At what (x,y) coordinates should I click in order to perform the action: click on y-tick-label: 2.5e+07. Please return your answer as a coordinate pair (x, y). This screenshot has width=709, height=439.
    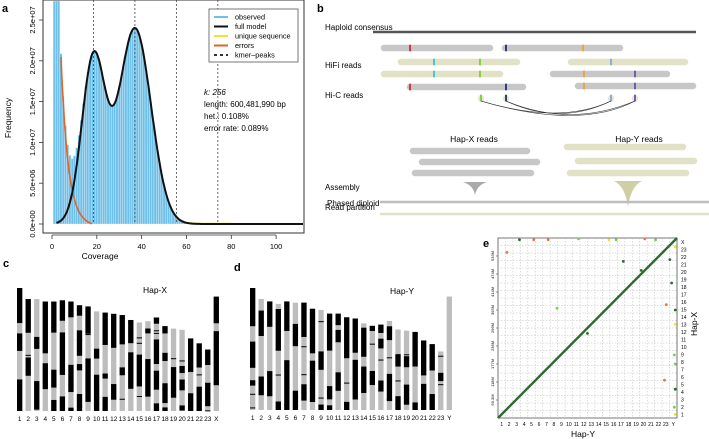
    Looking at the image, I should click on (32, 19).